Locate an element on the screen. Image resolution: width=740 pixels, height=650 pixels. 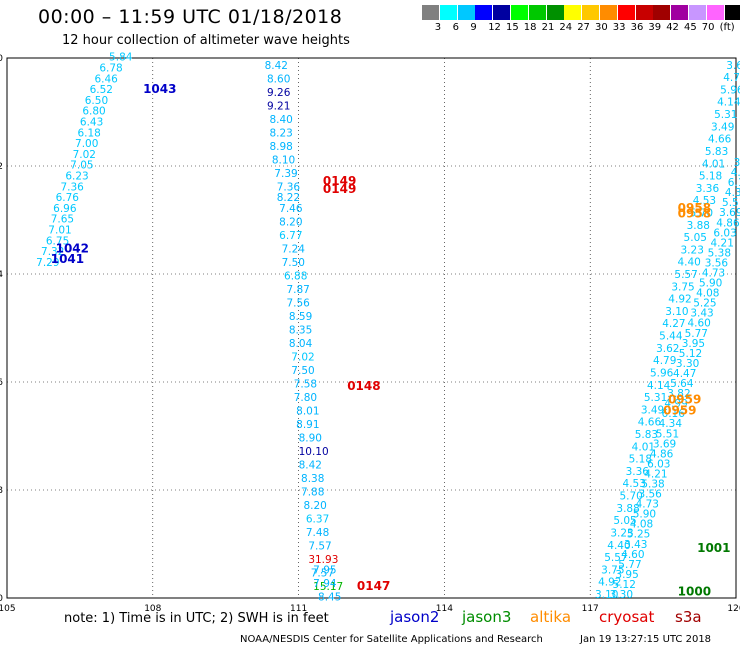
wave-height-value: 5.64 is located at coordinates (682, 384).